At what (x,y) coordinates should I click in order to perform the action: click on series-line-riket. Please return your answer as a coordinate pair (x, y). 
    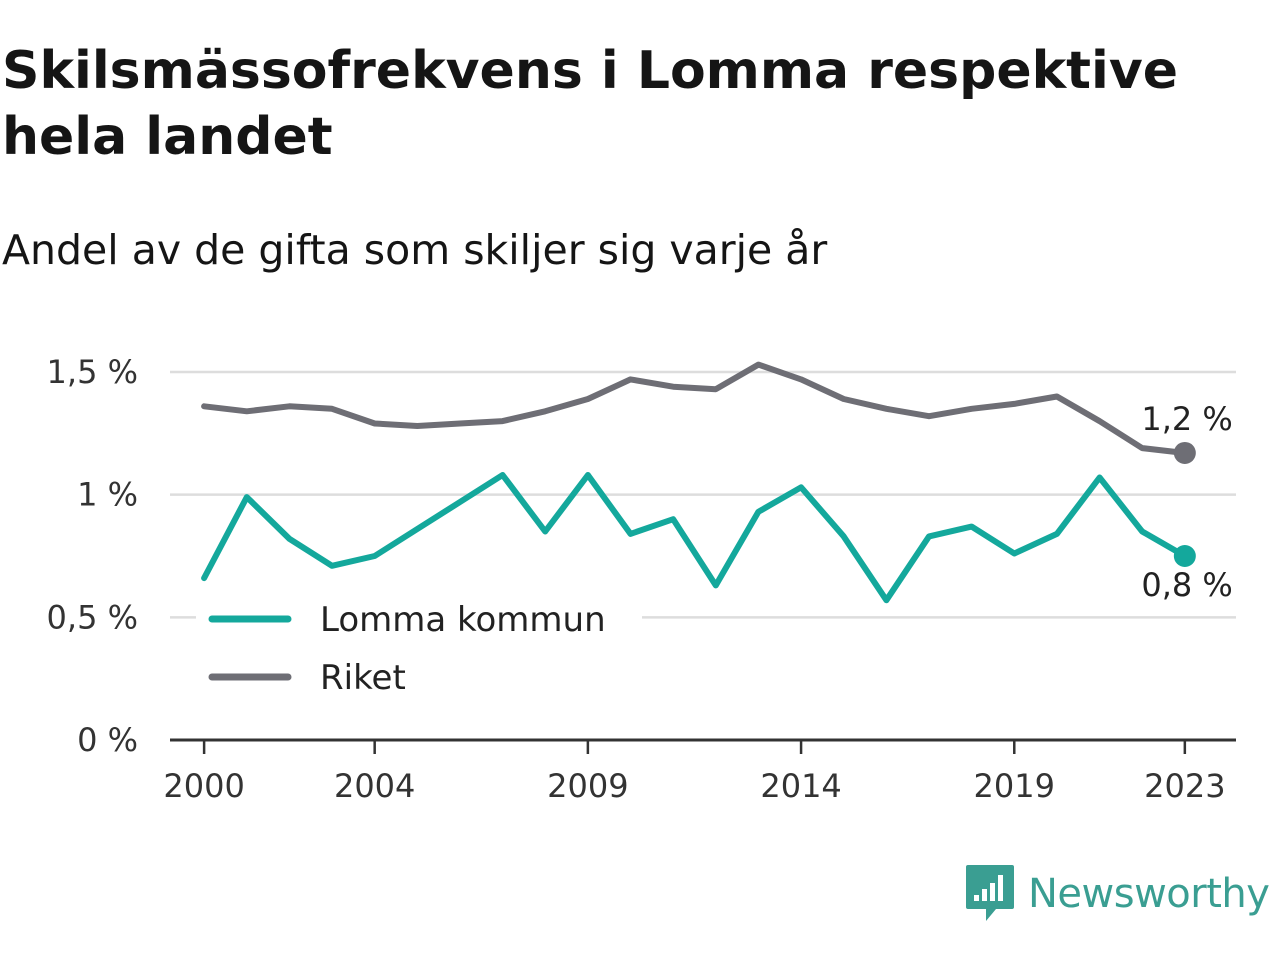
    Looking at the image, I should click on (694, 408).